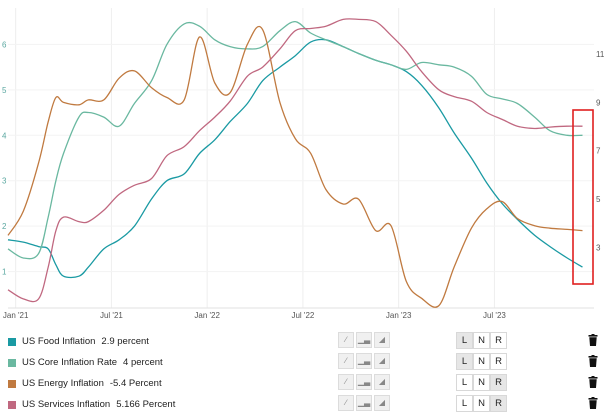 The image size is (607, 417). What do you see at coordinates (146, 404) in the screenshot?
I see `series-value: 5.166 Percent` at bounding box center [146, 404].